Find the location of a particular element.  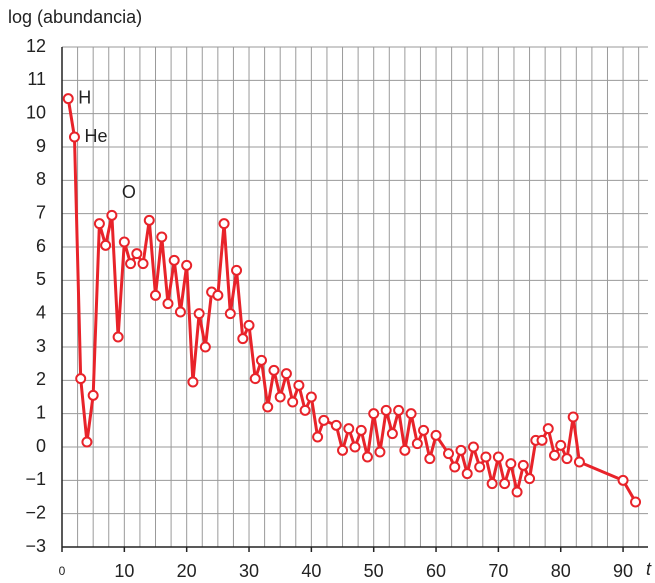

annotation: O is located at coordinates (129, 192).